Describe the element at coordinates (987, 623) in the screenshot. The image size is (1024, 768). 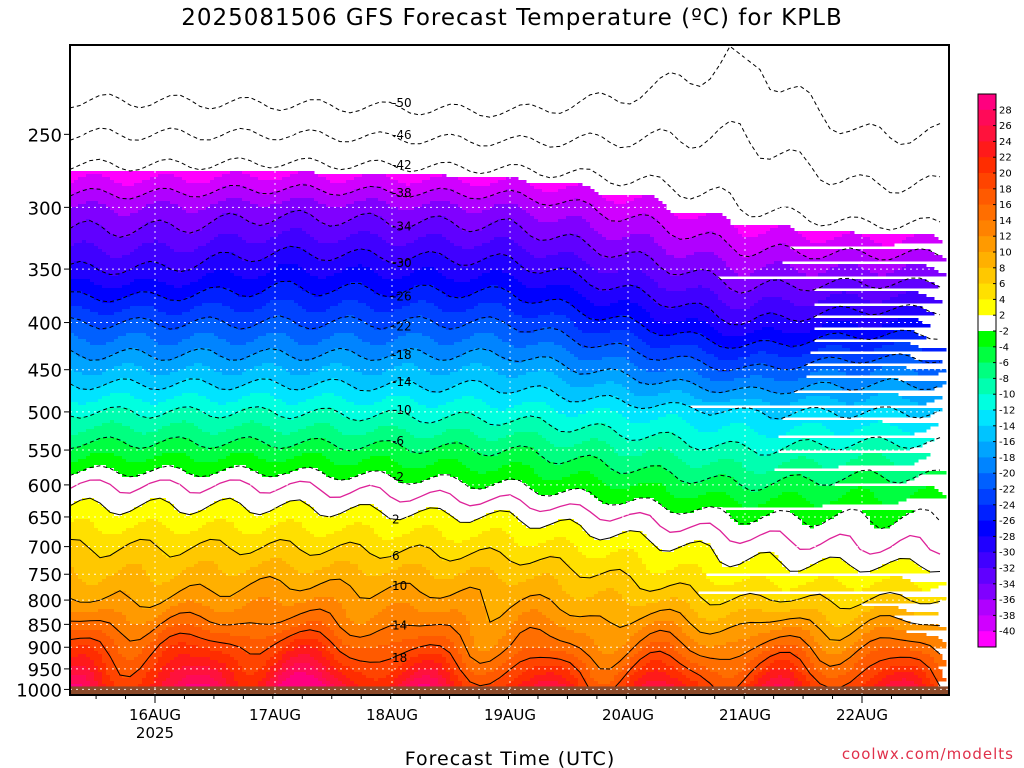
I see `colorbar-swatch` at that location.